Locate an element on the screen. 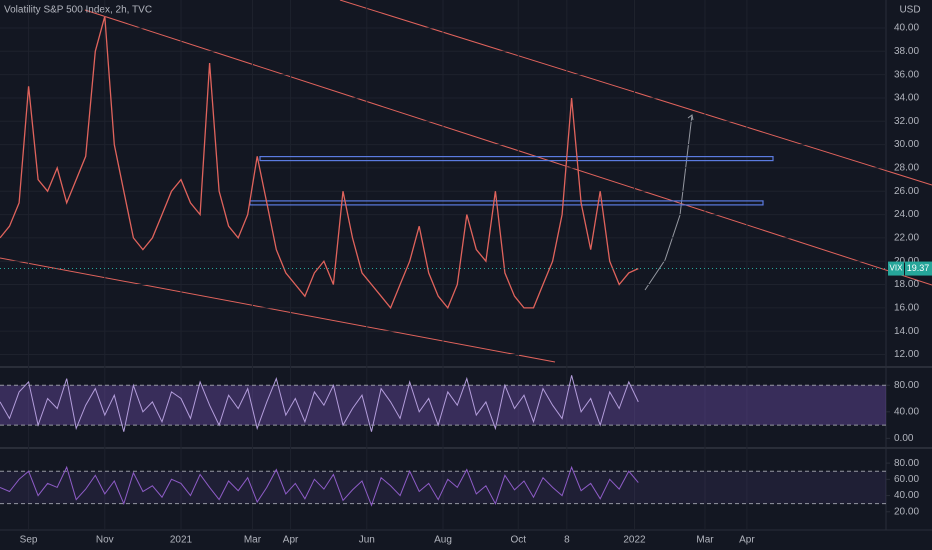 The height and width of the screenshot is (550, 932). y-tick-label: 30.00 is located at coordinates (906, 144).